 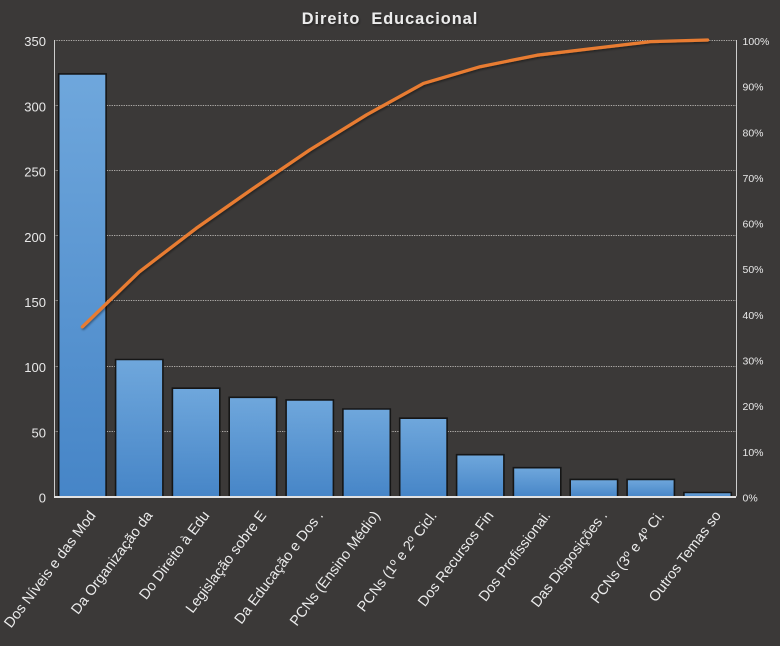 What do you see at coordinates (35, 172) in the screenshot?
I see `svg-text: 250` at bounding box center [35, 172].